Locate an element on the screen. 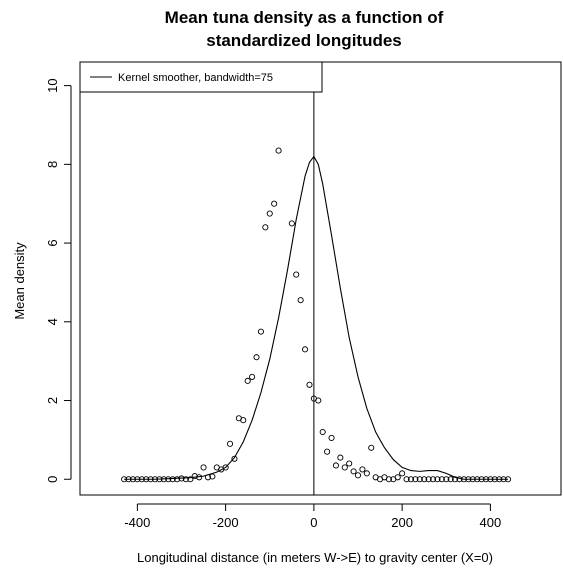 This screenshot has width=563, height=577. legend-box is located at coordinates (201, 77).